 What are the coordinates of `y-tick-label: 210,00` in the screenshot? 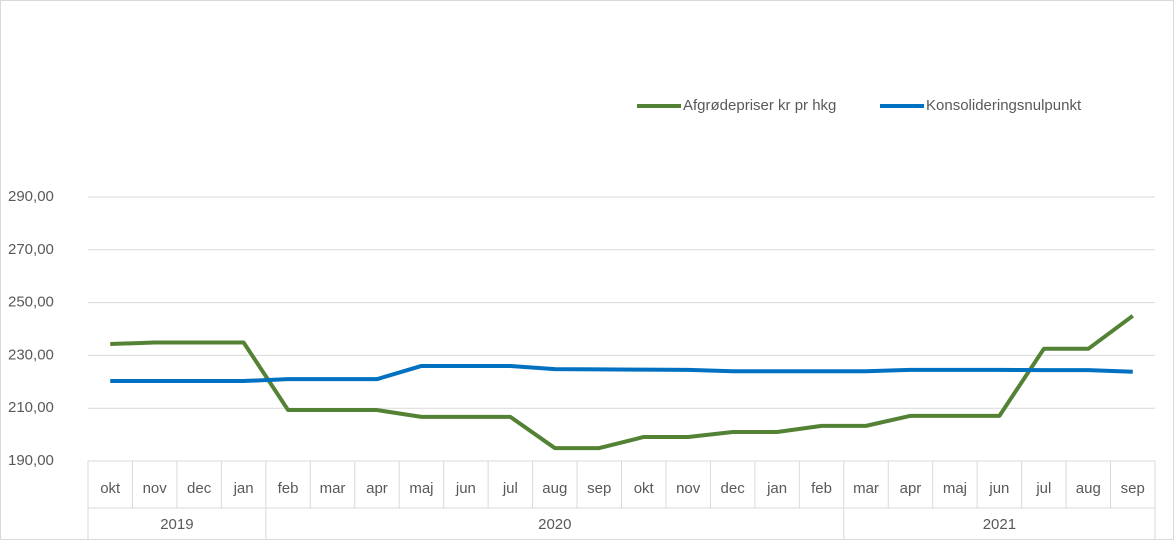 It's located at (31, 407).